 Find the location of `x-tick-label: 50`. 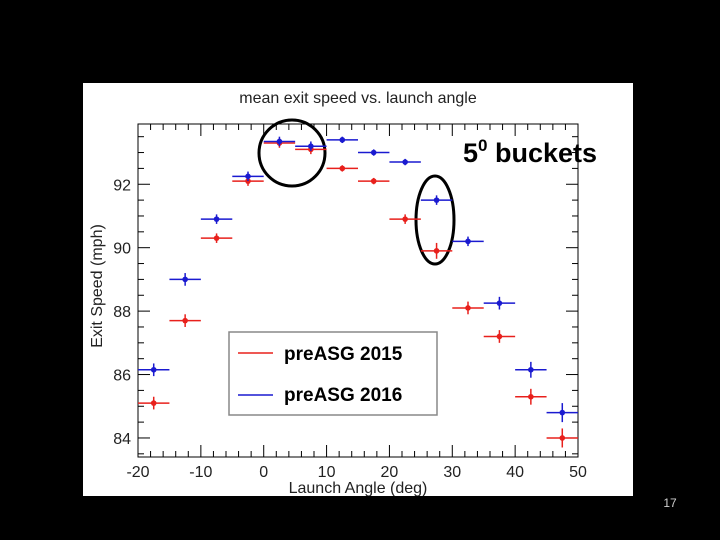

x-tick-label: 50 is located at coordinates (578, 472).